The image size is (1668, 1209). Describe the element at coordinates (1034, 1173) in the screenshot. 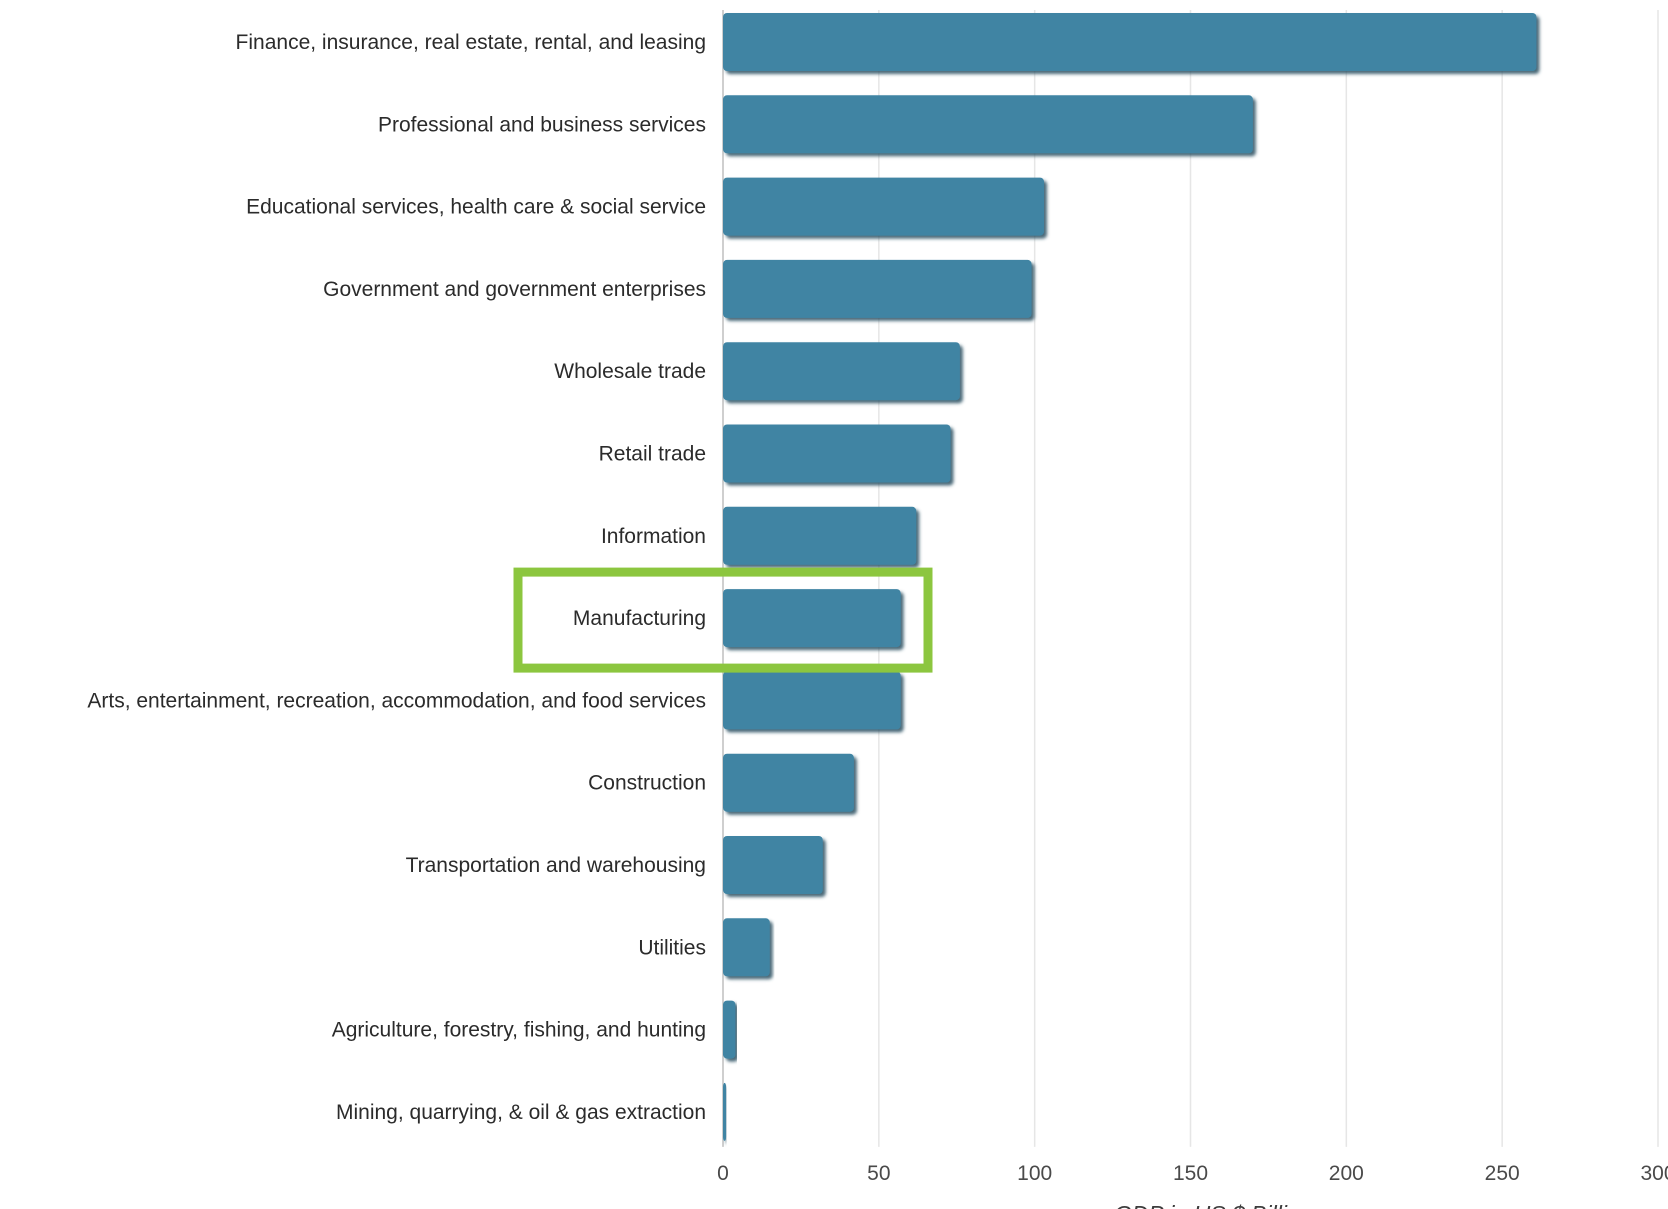

I see `x-tick-label: 100` at that location.